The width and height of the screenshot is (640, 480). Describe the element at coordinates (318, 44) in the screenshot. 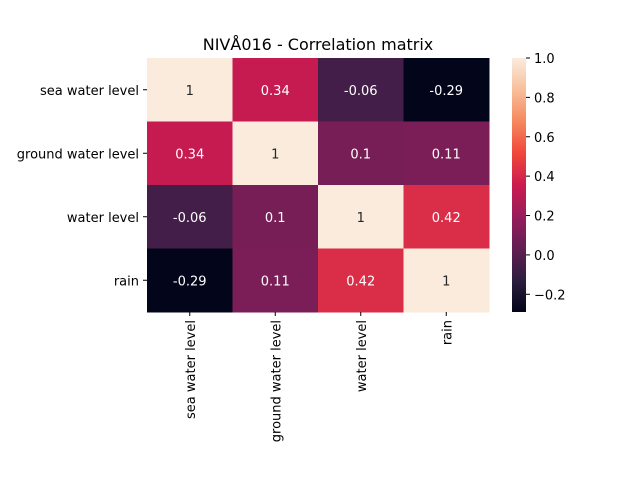

I see `chart-title: NIVÅ016 - Correlation matrix` at that location.